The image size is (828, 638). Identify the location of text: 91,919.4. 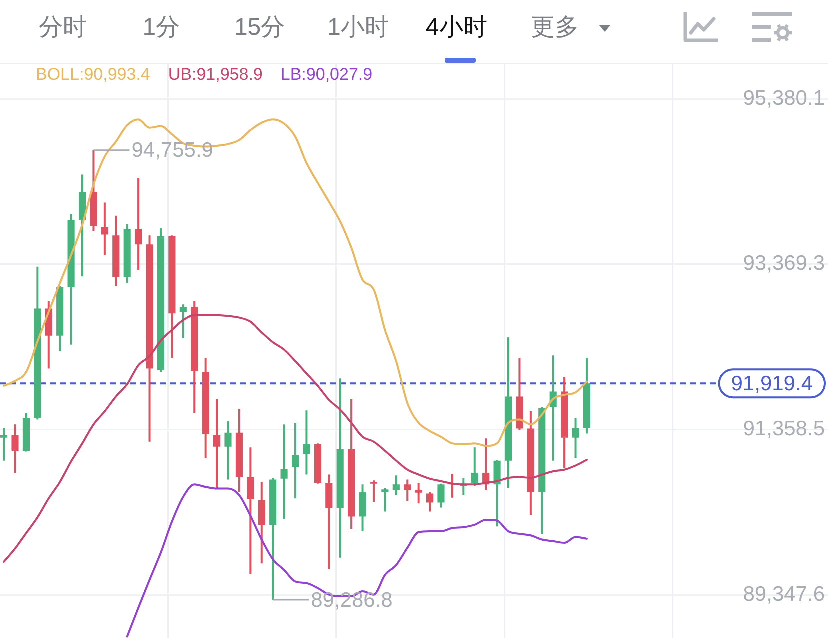
(772, 384).